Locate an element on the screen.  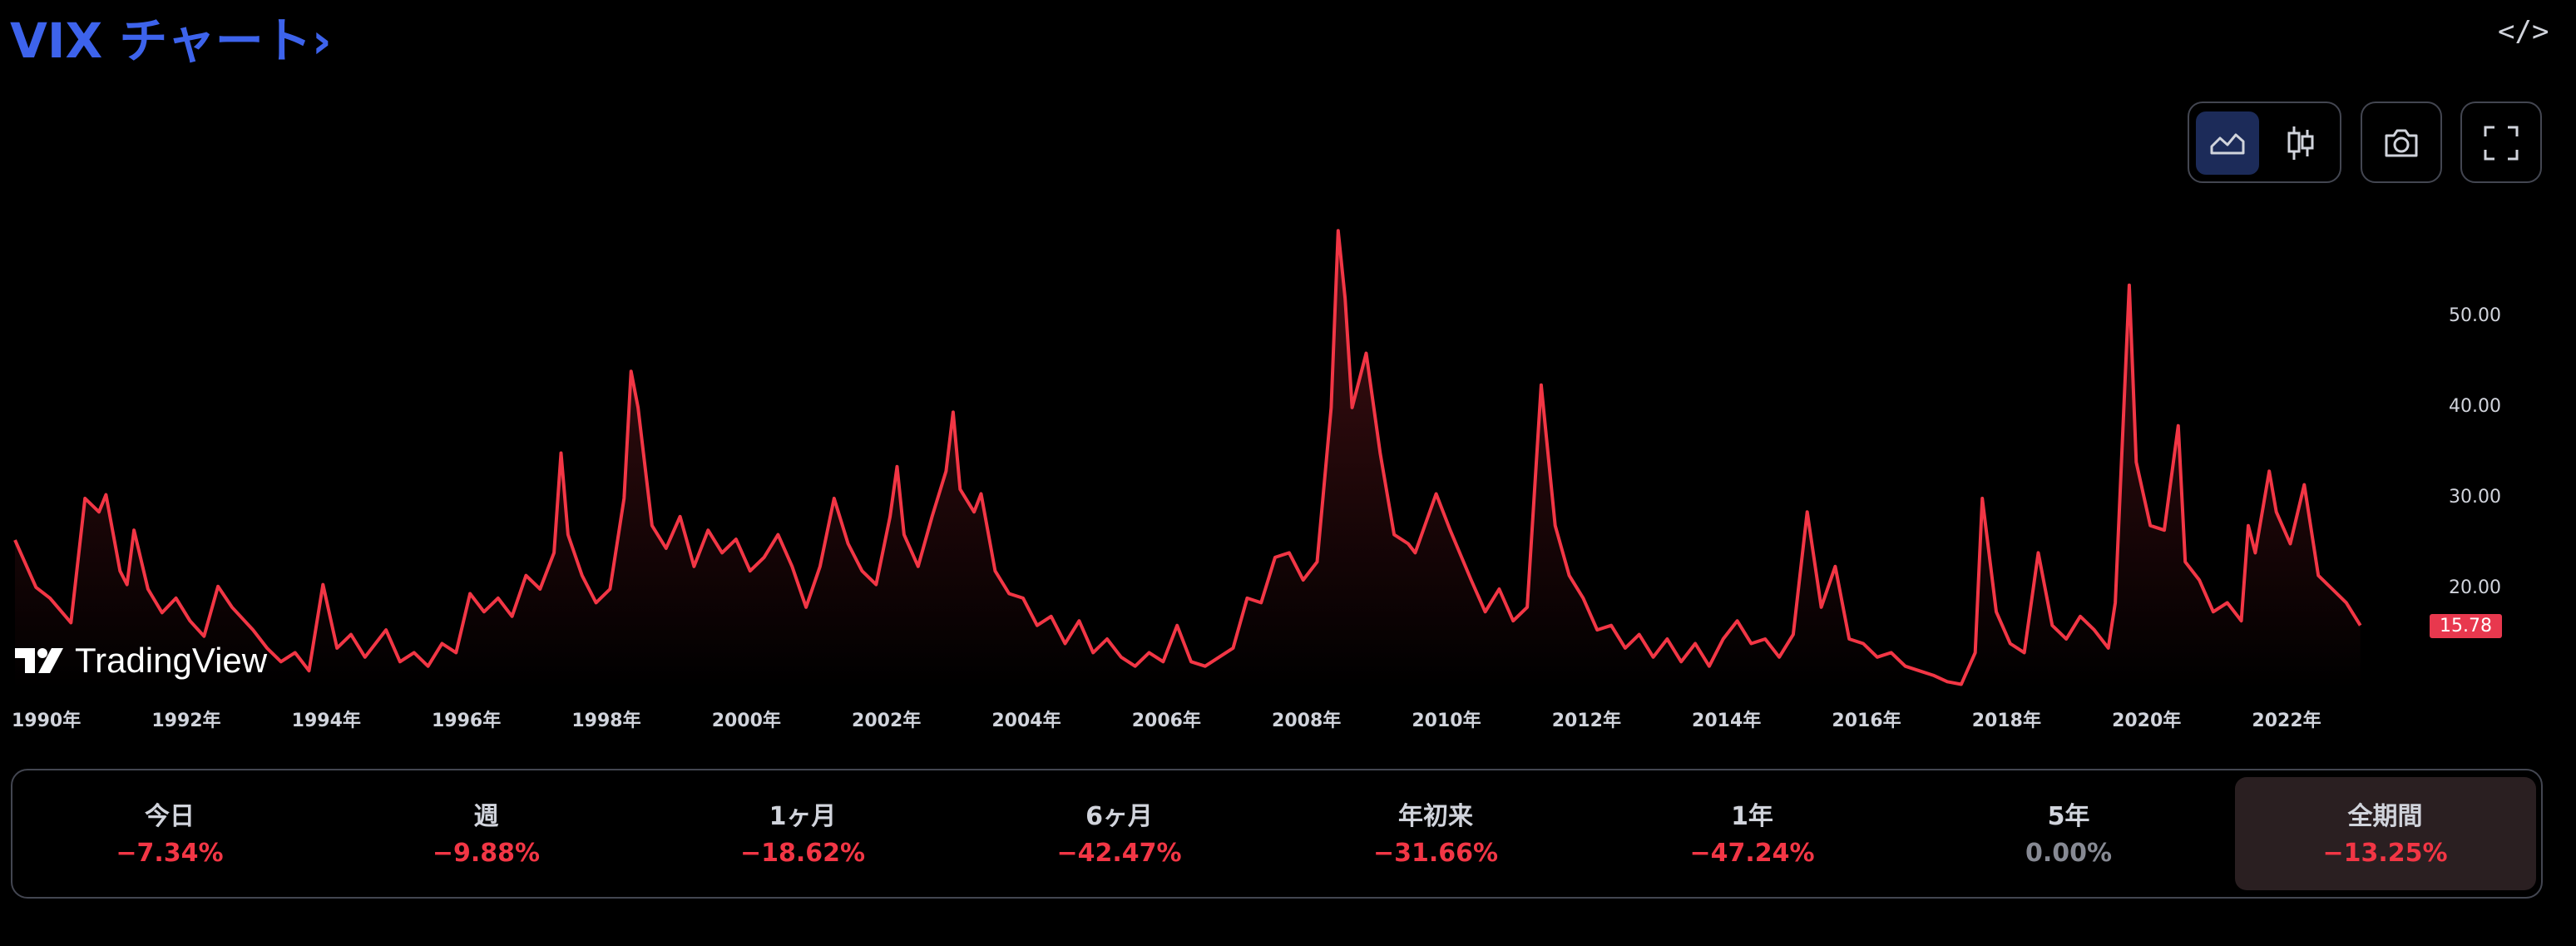
performance-period-7: 全期間 −13.25% is located at coordinates (2385, 833).